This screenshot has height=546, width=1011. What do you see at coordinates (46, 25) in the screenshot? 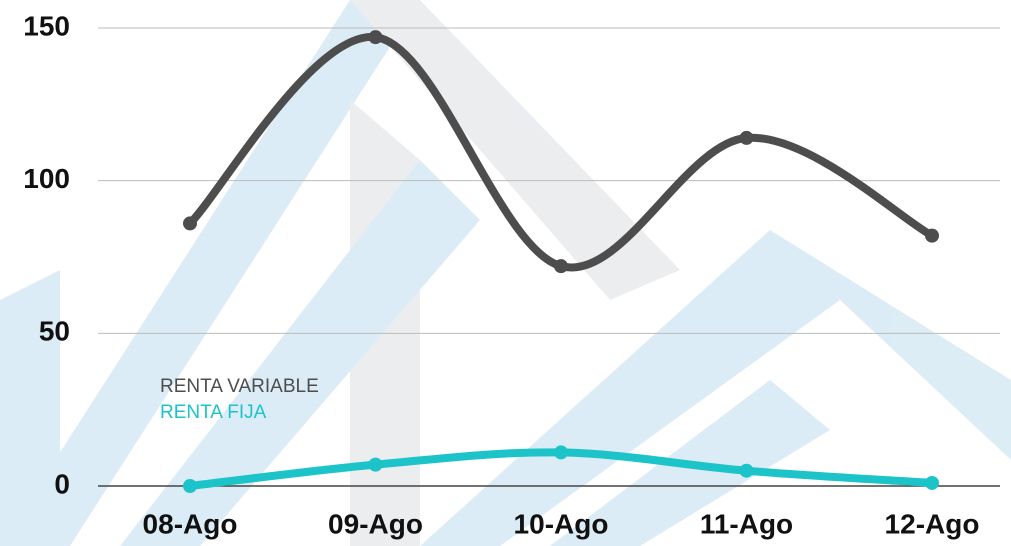
I see `y-tick-label: 150` at bounding box center [46, 25].